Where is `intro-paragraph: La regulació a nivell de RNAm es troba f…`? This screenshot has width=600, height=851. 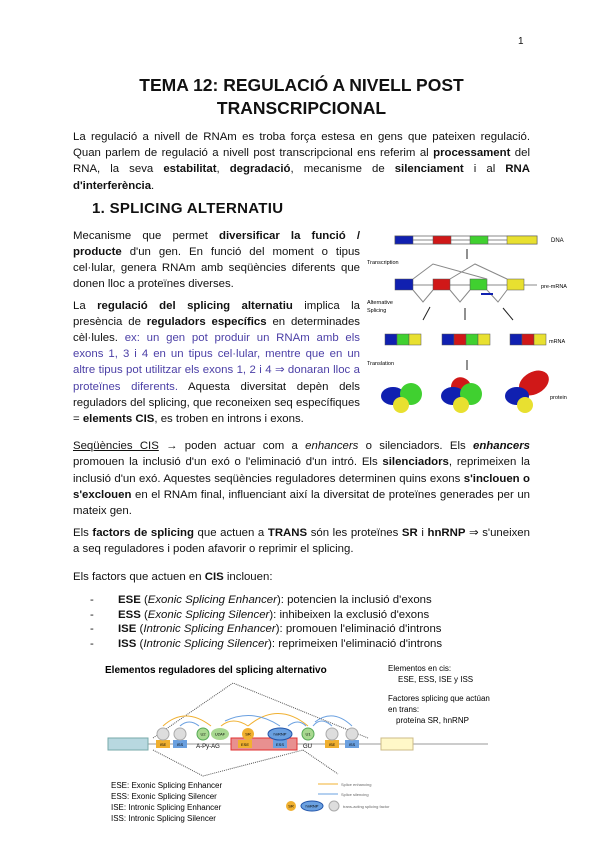
intro-paragraph: La regulació a nivell de RNAm es troba f… is located at coordinates (301, 161).